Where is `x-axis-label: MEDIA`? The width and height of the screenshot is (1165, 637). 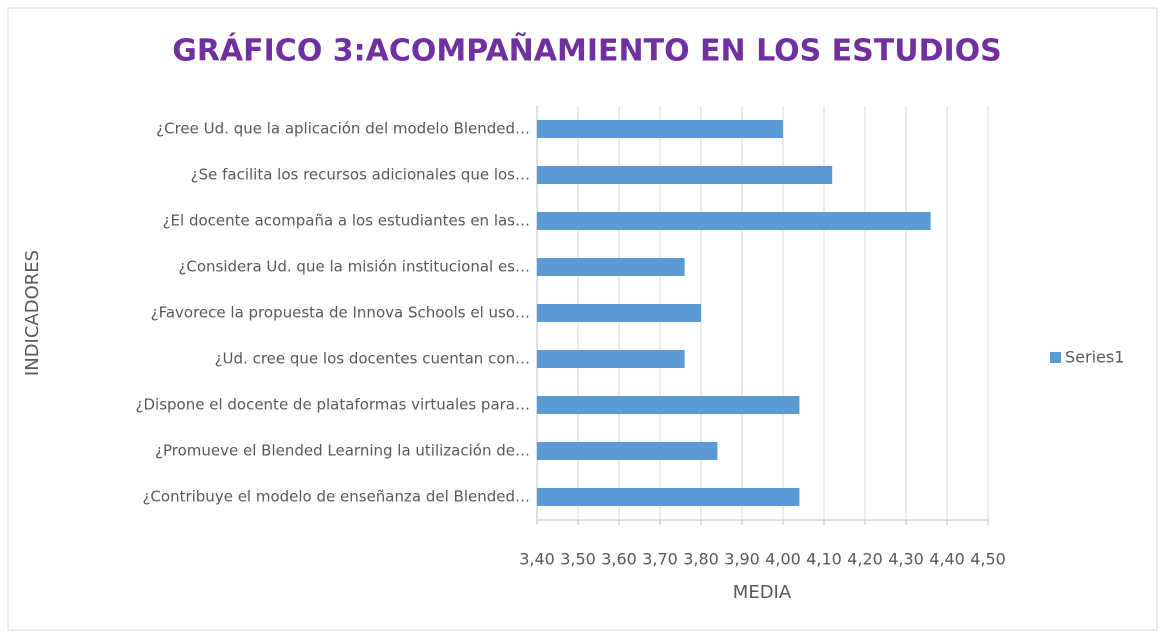 x-axis-label: MEDIA is located at coordinates (762, 592).